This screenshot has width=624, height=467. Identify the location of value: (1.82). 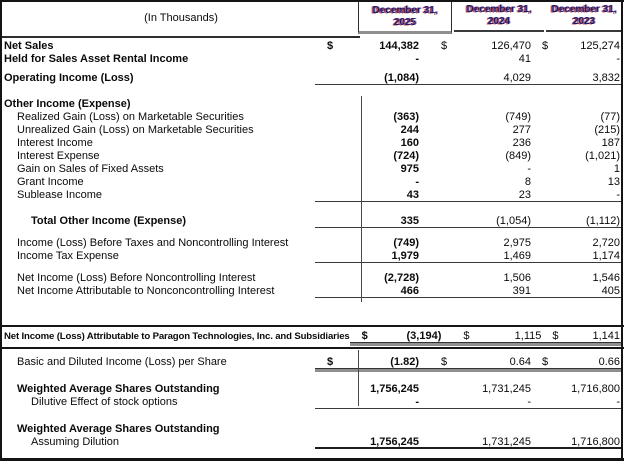
(404, 362).